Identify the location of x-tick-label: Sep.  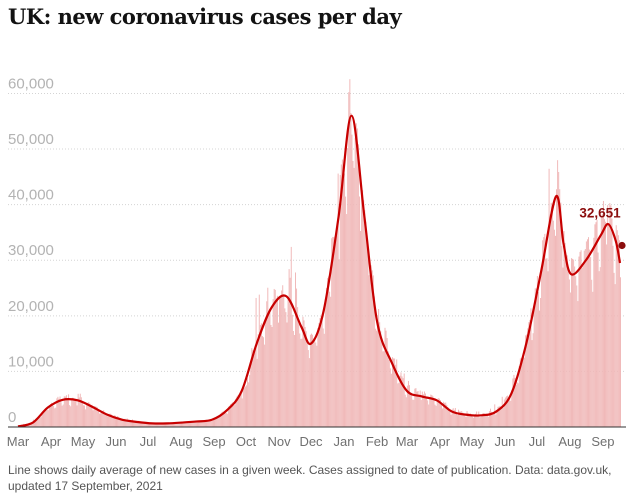
(602, 441).